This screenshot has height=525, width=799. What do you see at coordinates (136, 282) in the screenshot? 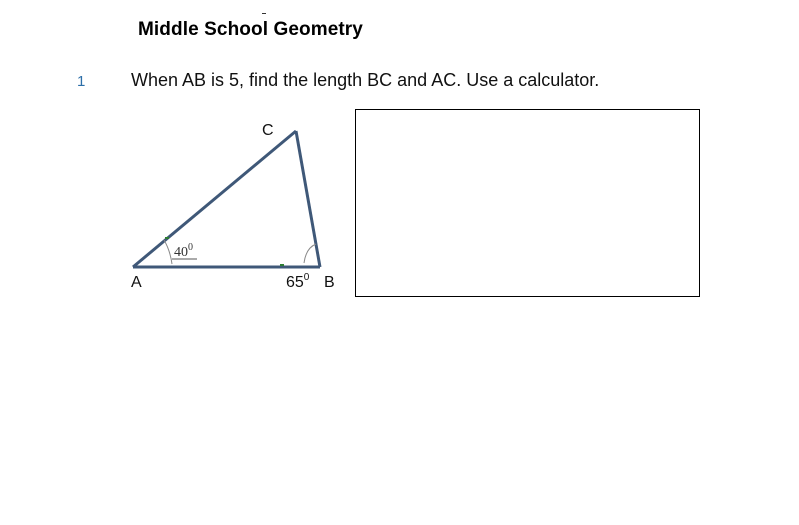
I see `vertex-label-a: A` at bounding box center [136, 282].